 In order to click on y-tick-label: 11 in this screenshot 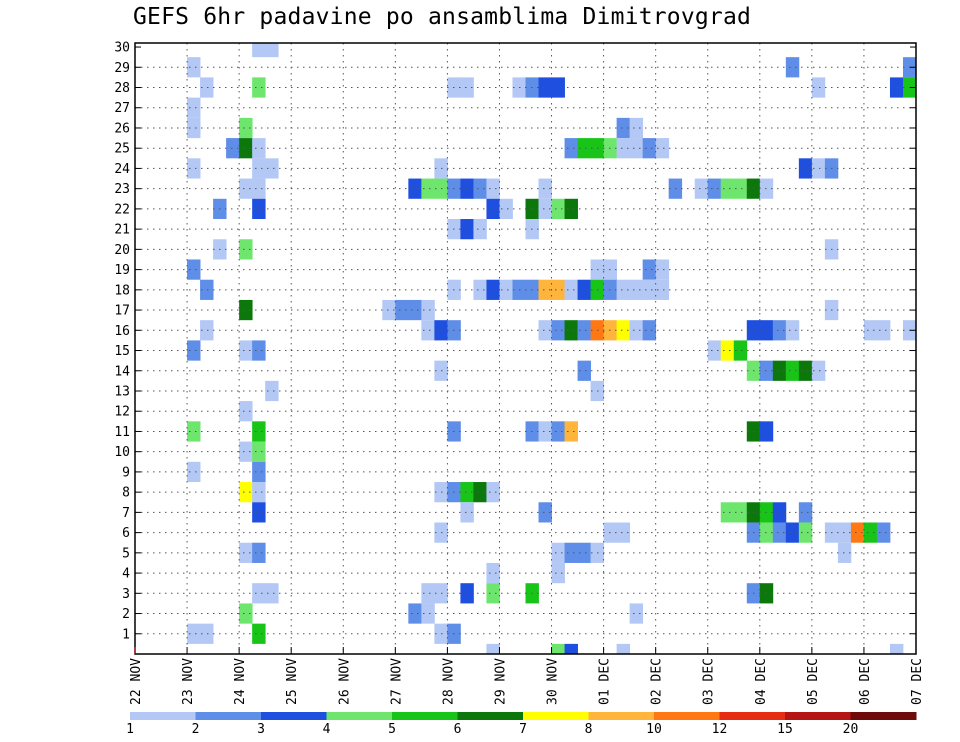, I will do `click(122, 432)`.